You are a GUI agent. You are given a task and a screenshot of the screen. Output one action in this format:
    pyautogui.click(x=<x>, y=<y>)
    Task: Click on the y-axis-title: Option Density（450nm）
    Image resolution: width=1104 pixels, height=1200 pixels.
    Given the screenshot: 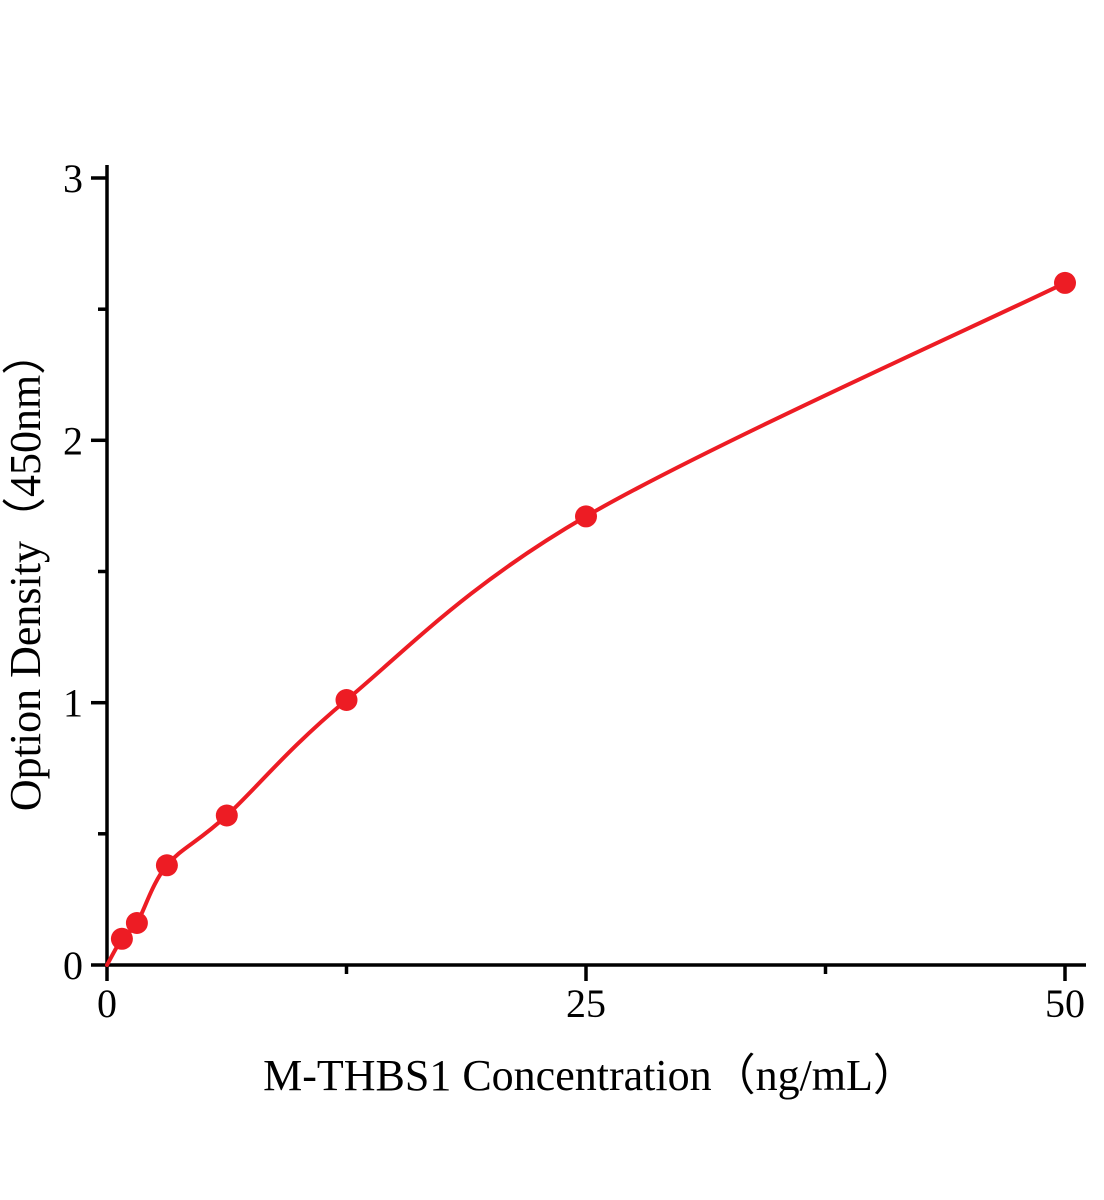 What is the action you would take?
    pyautogui.click(x=25, y=571)
    